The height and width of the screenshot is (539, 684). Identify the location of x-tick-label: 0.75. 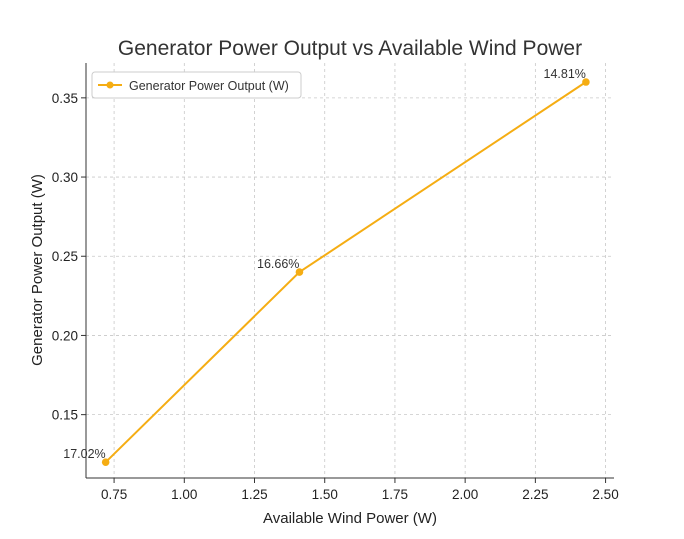
(114, 494).